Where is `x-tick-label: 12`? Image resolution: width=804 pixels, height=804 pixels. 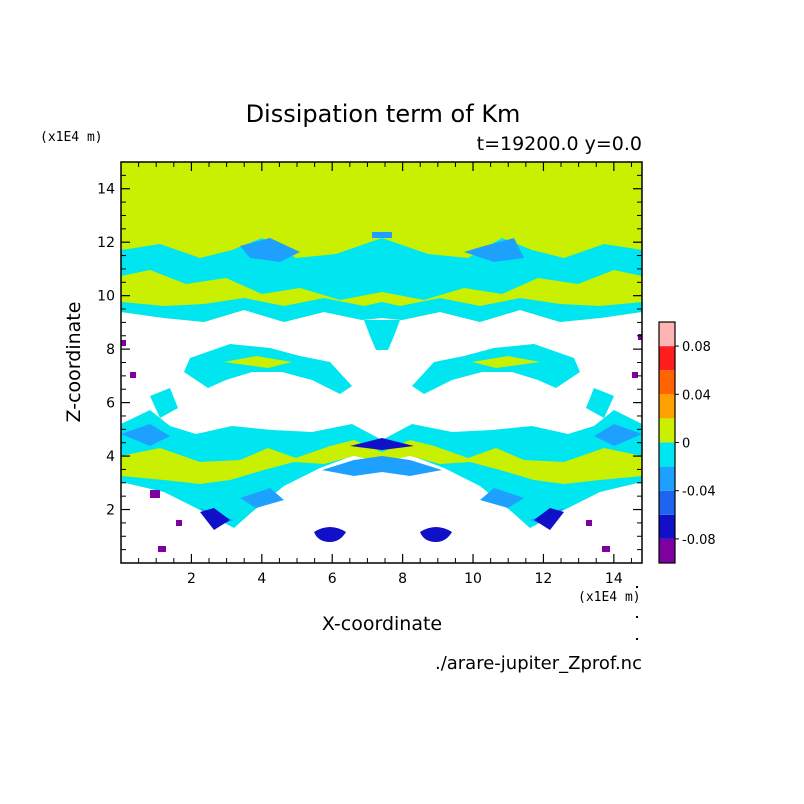 x-tick-label: 12 is located at coordinates (544, 579).